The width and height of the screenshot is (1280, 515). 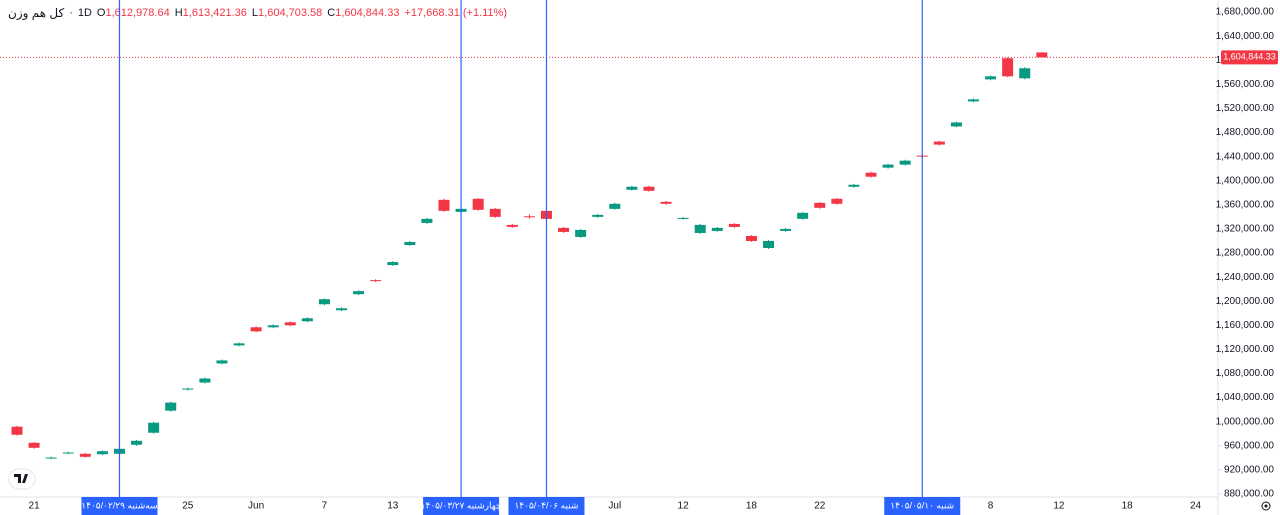 I want to click on y-tick-label: 1,040,000.00, so click(x=1245, y=397).